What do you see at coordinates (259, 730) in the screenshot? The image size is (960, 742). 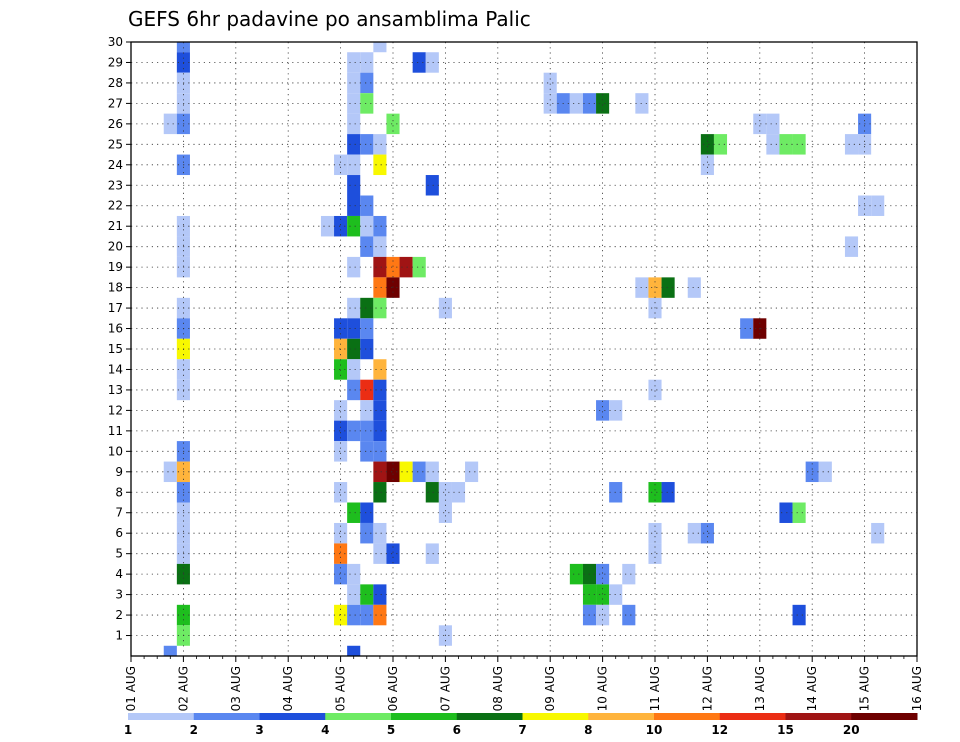 I see `colorbar-label: 3` at bounding box center [259, 730].